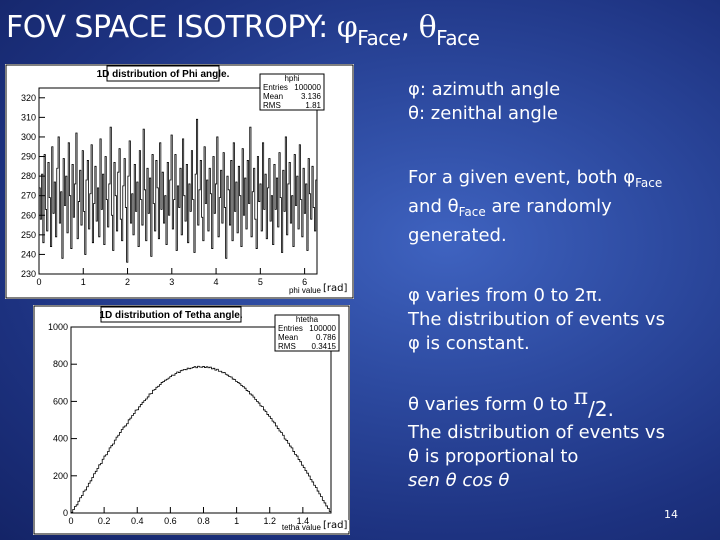 The image size is (720, 540). Describe the element at coordinates (409, 27) in the screenshot. I see `title-sep: ,` at that location.